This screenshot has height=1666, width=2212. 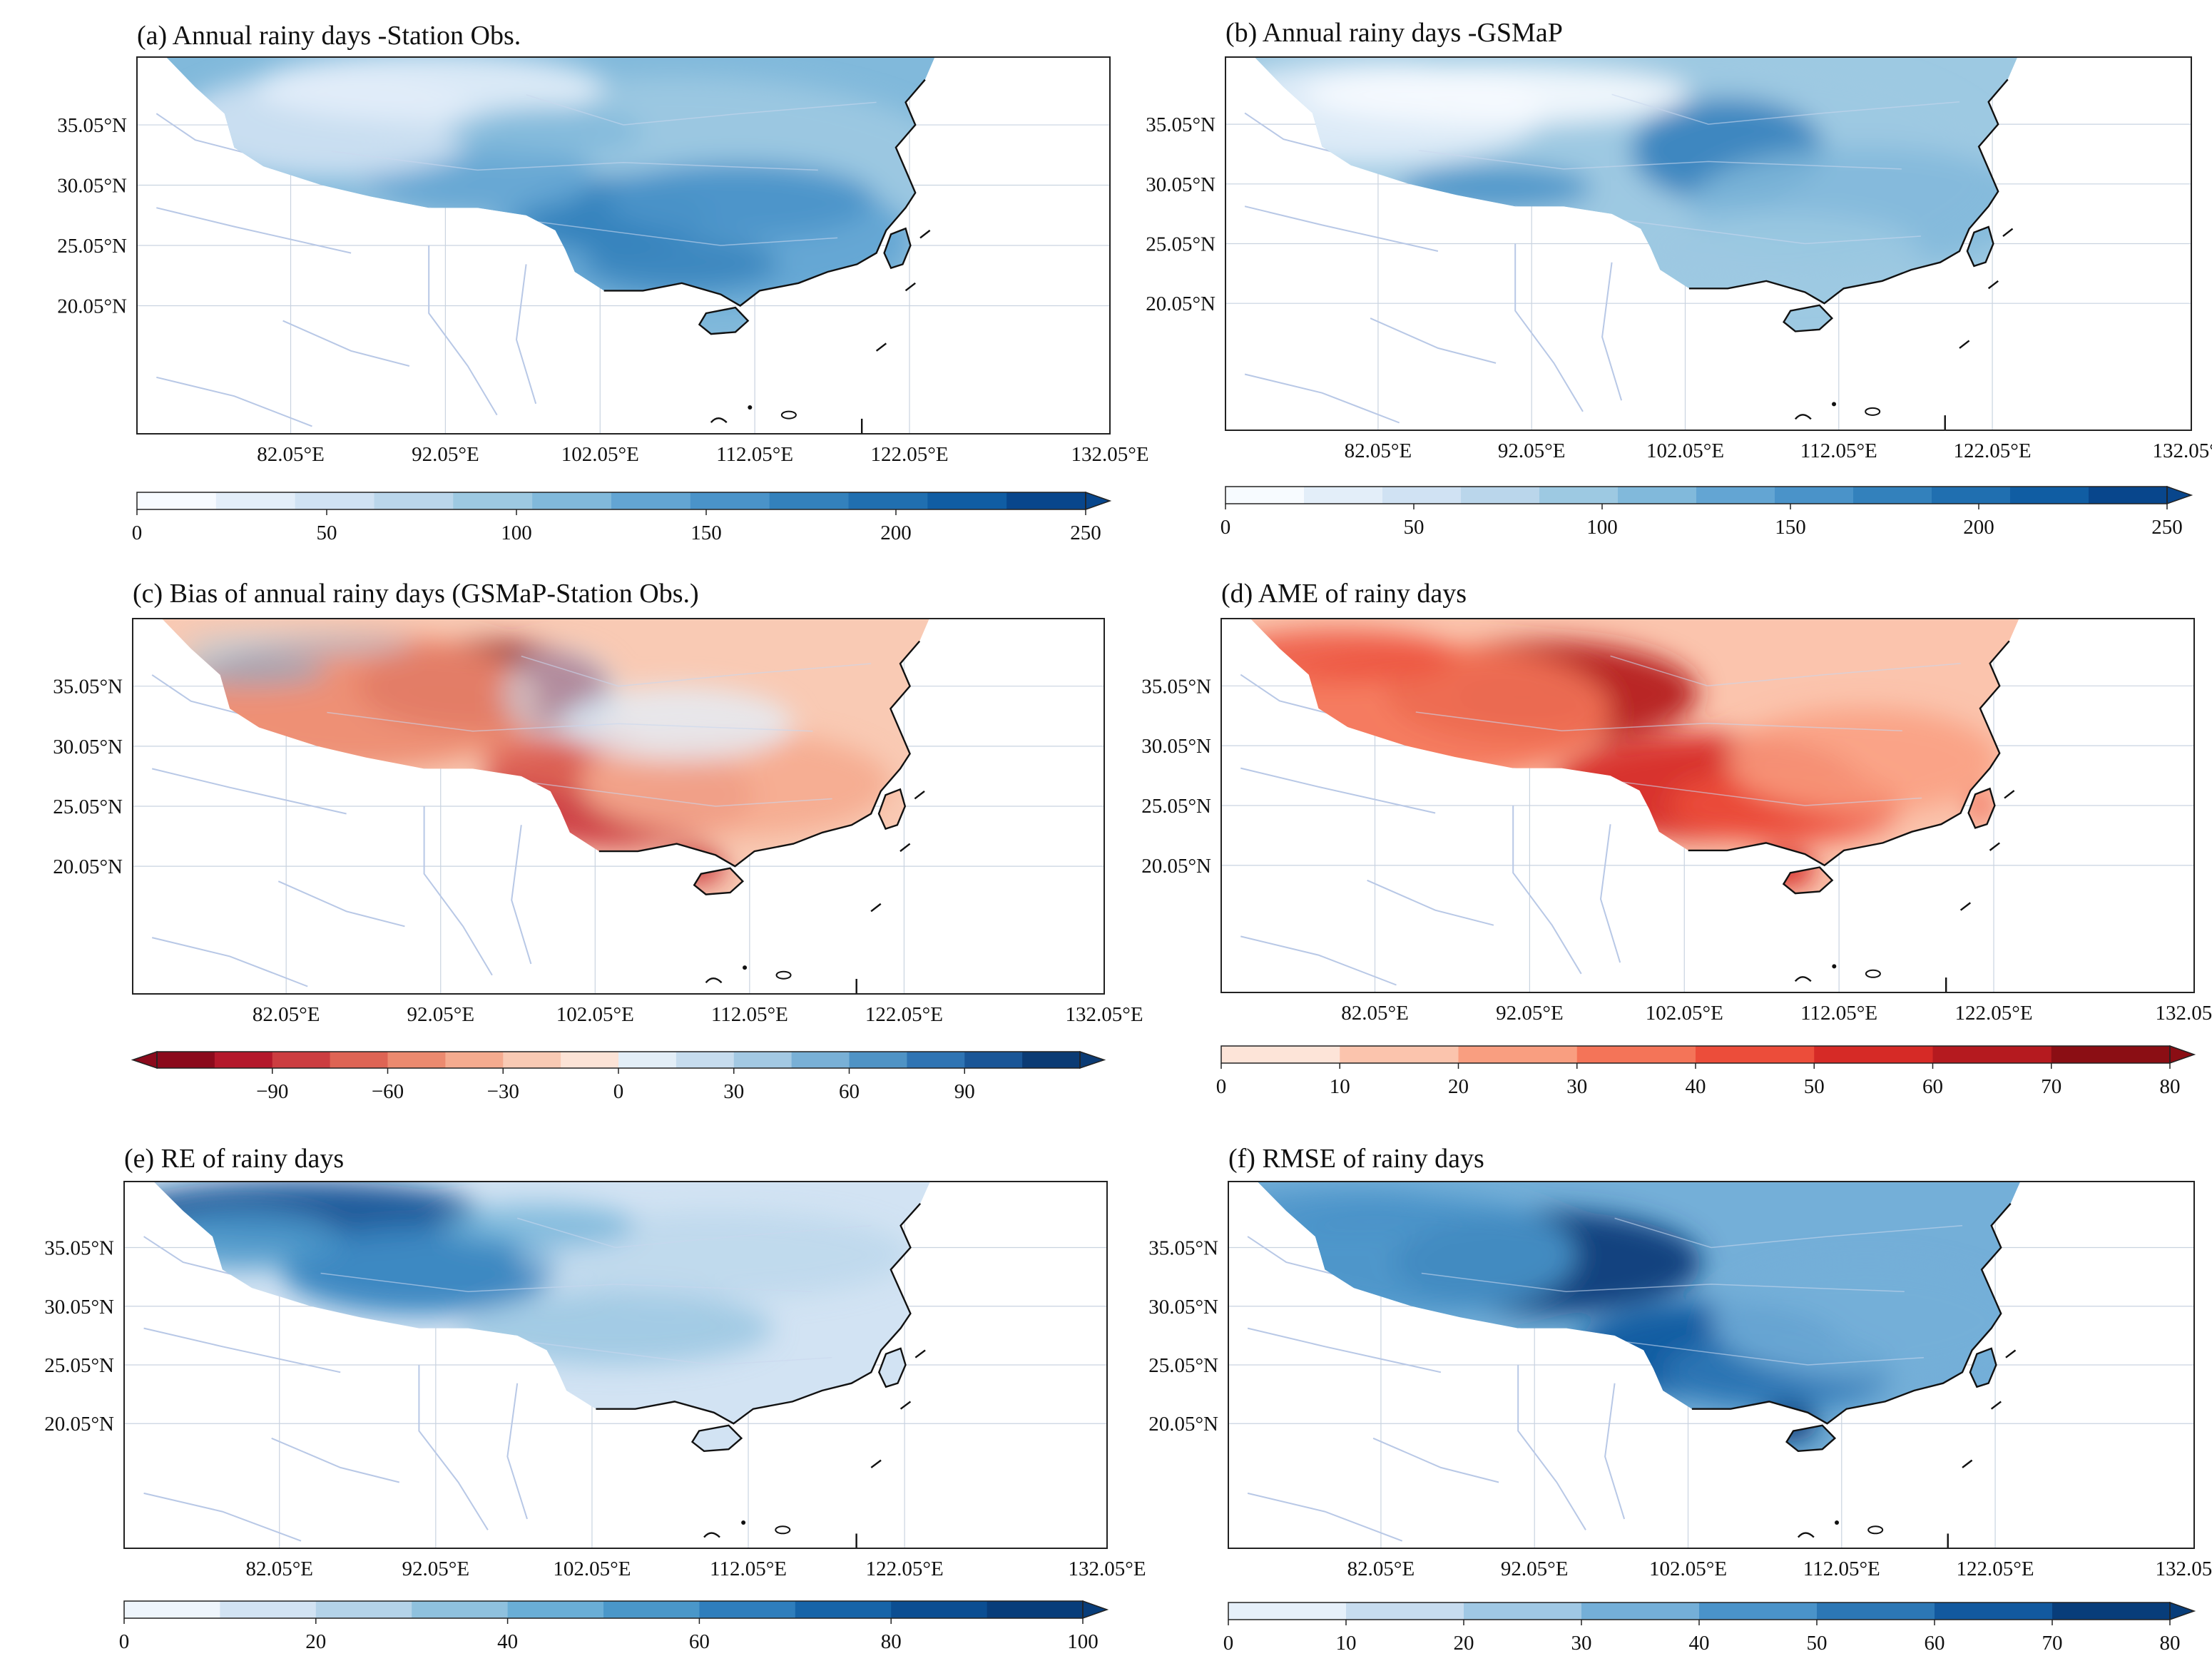 What do you see at coordinates (329, 36) in the screenshot?
I see `panel-title: (a) Annual rainy days -Station Obs.` at bounding box center [329, 36].